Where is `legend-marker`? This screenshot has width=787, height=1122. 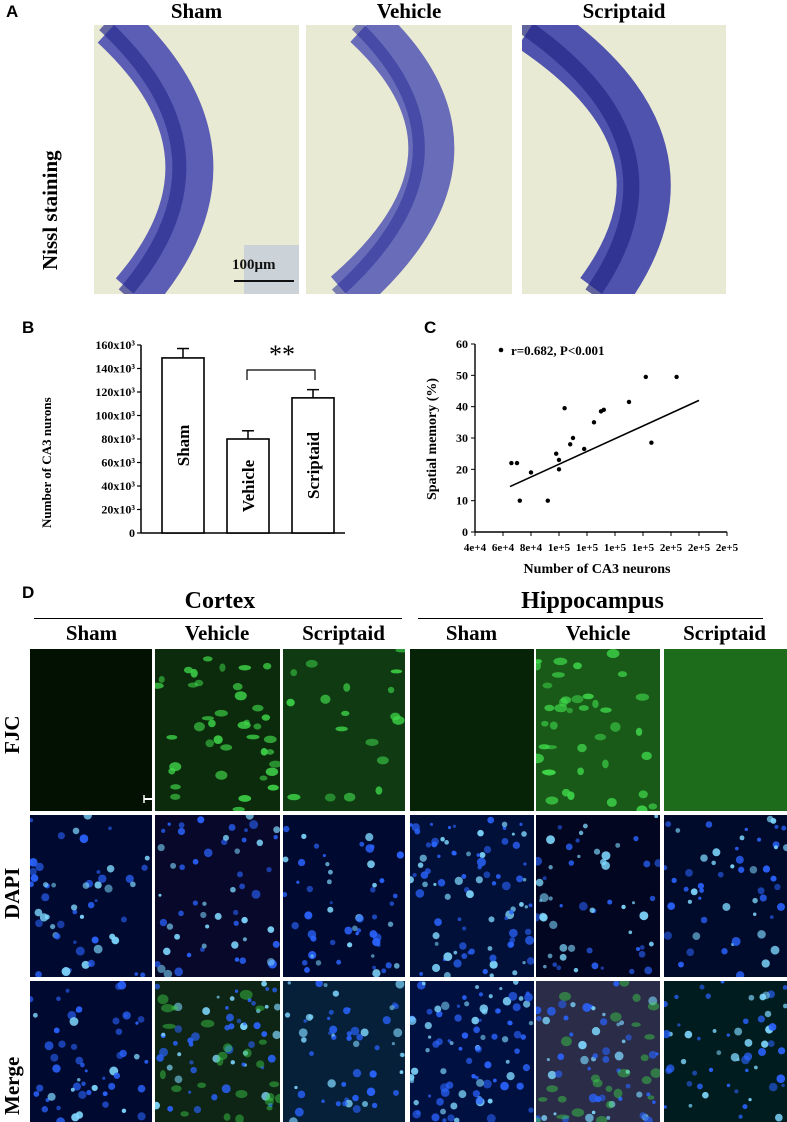
legend-marker is located at coordinates (501, 350).